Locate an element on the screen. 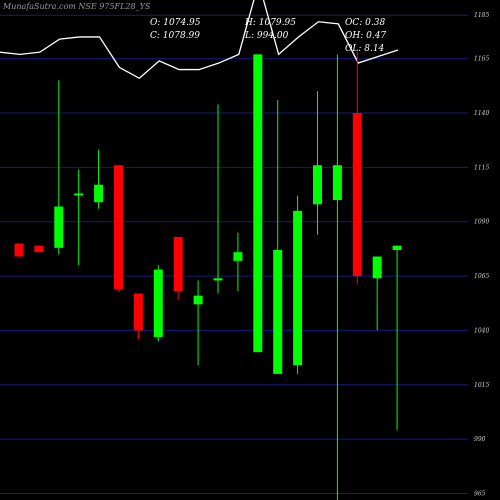 The image size is (500, 500). y-tick-label: 1165 is located at coordinates (481, 59).